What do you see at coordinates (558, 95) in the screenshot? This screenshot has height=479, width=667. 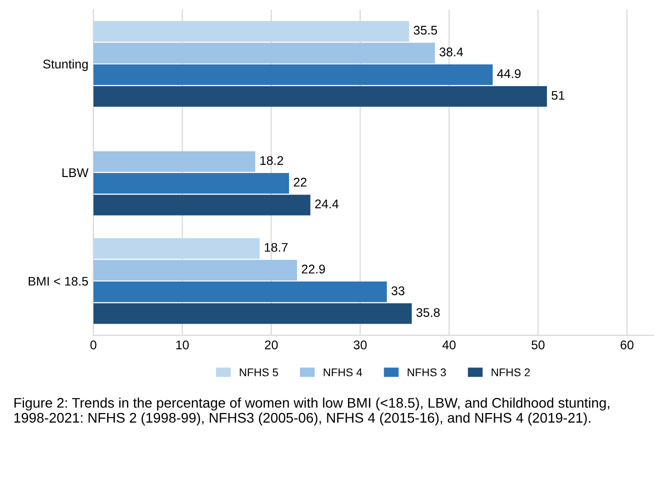 I see `data-label: 51` at bounding box center [558, 95].